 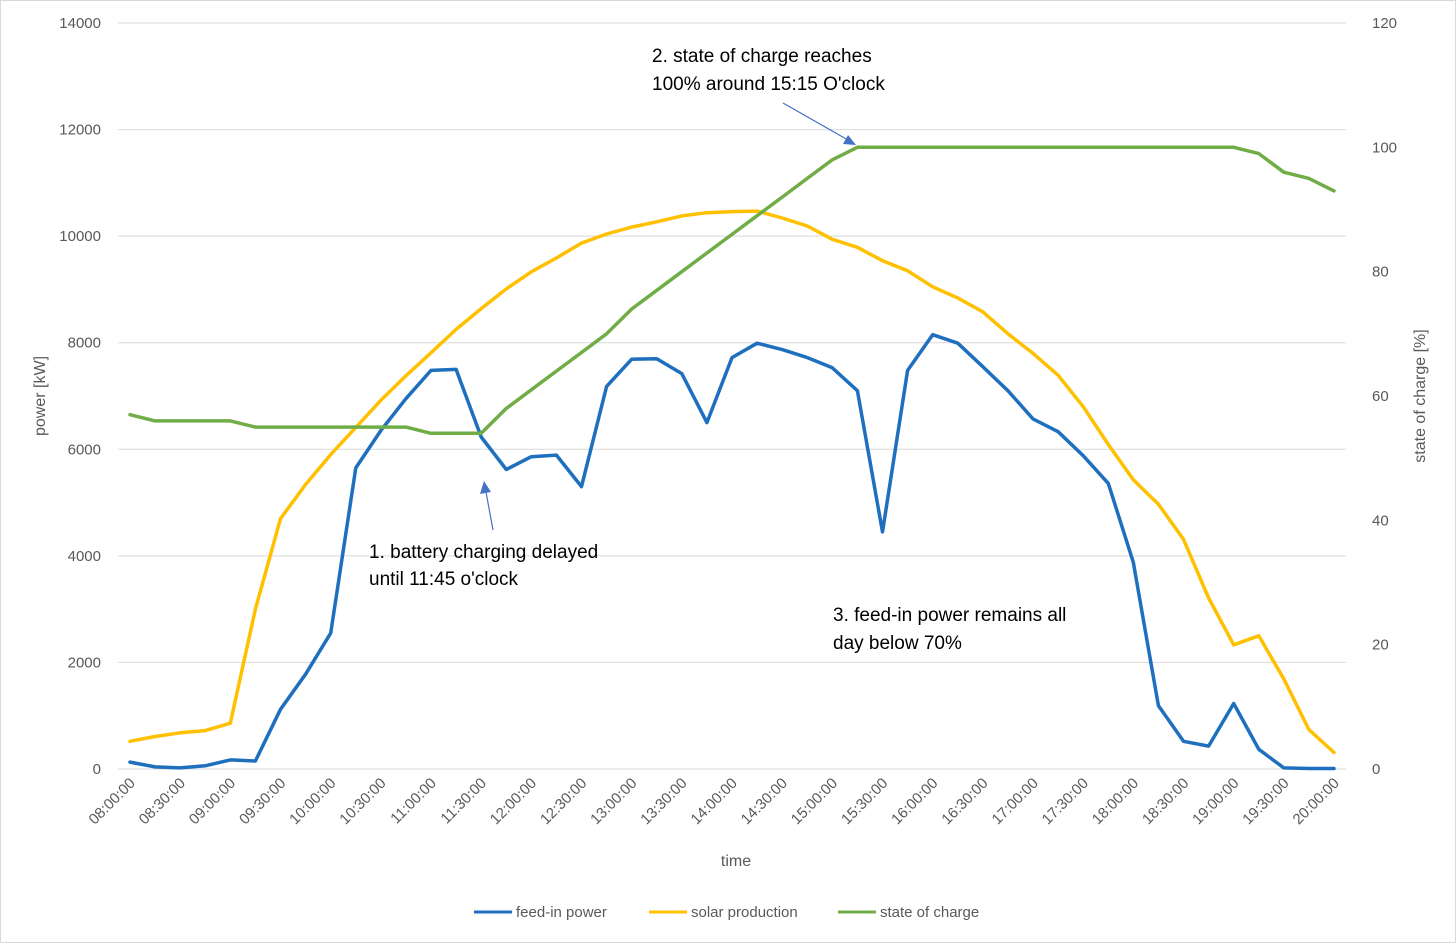 I want to click on x-tick-label: 08:00:00, so click(x=112, y=801).